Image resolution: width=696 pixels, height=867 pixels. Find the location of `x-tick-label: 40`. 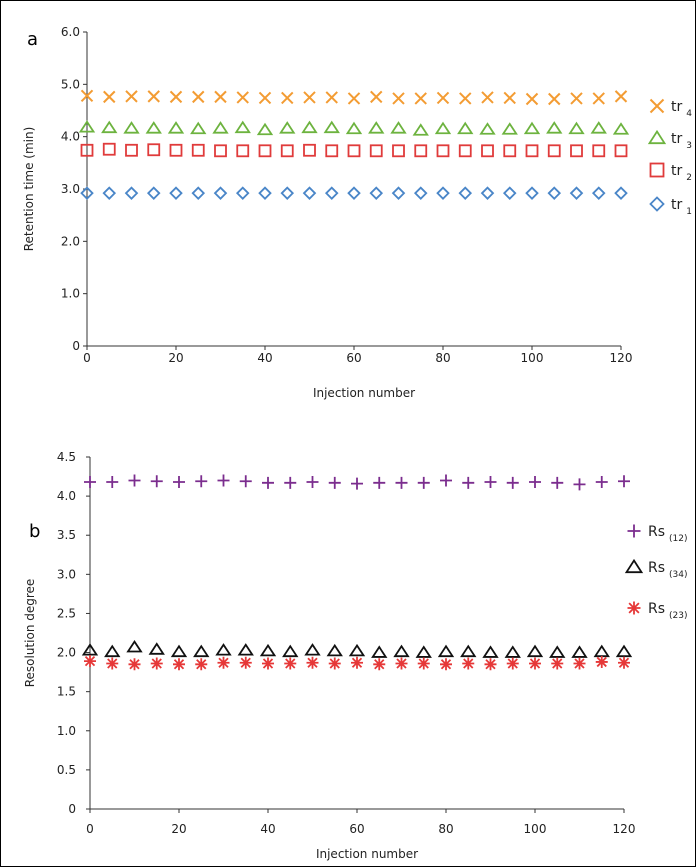

x-tick-label: 40 is located at coordinates (267, 829).